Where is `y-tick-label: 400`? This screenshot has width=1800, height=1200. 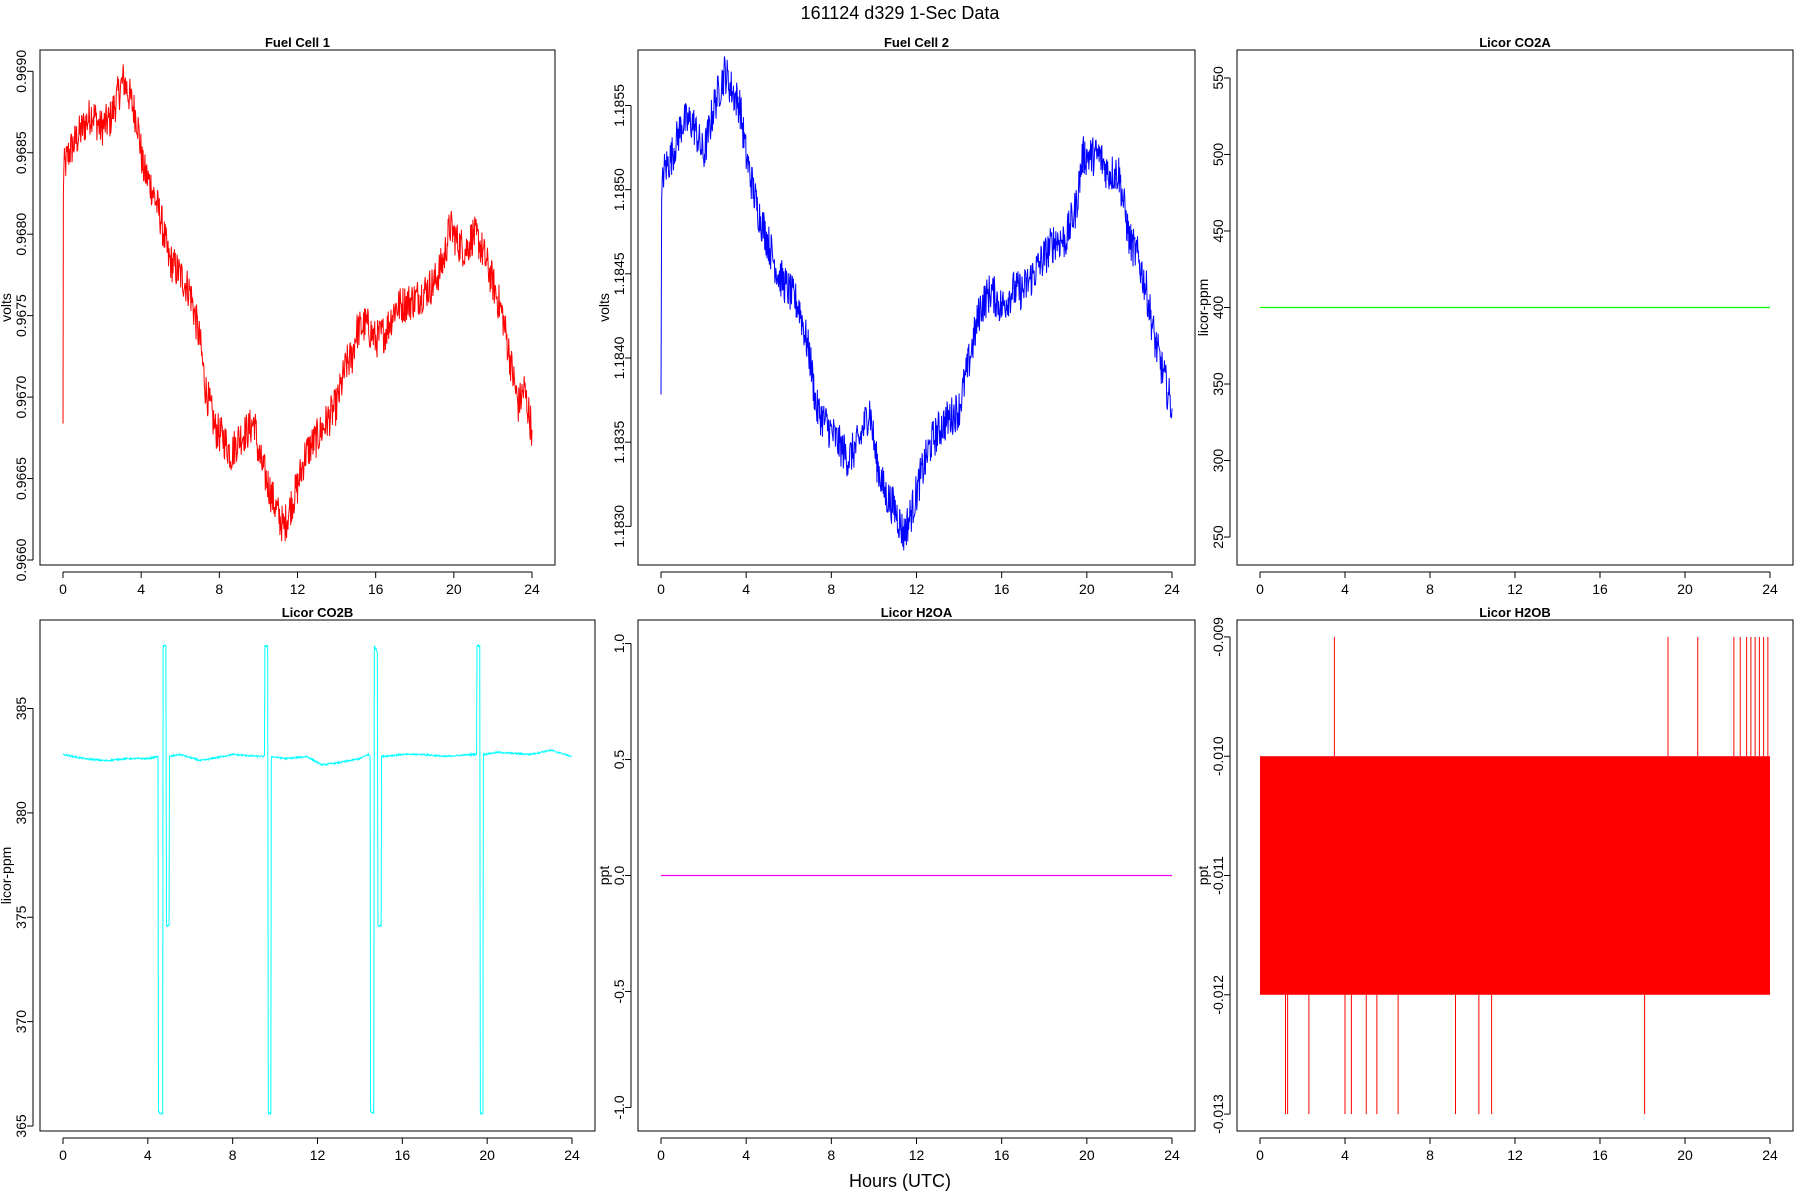
y-tick-label: 400 is located at coordinates (1218, 308).